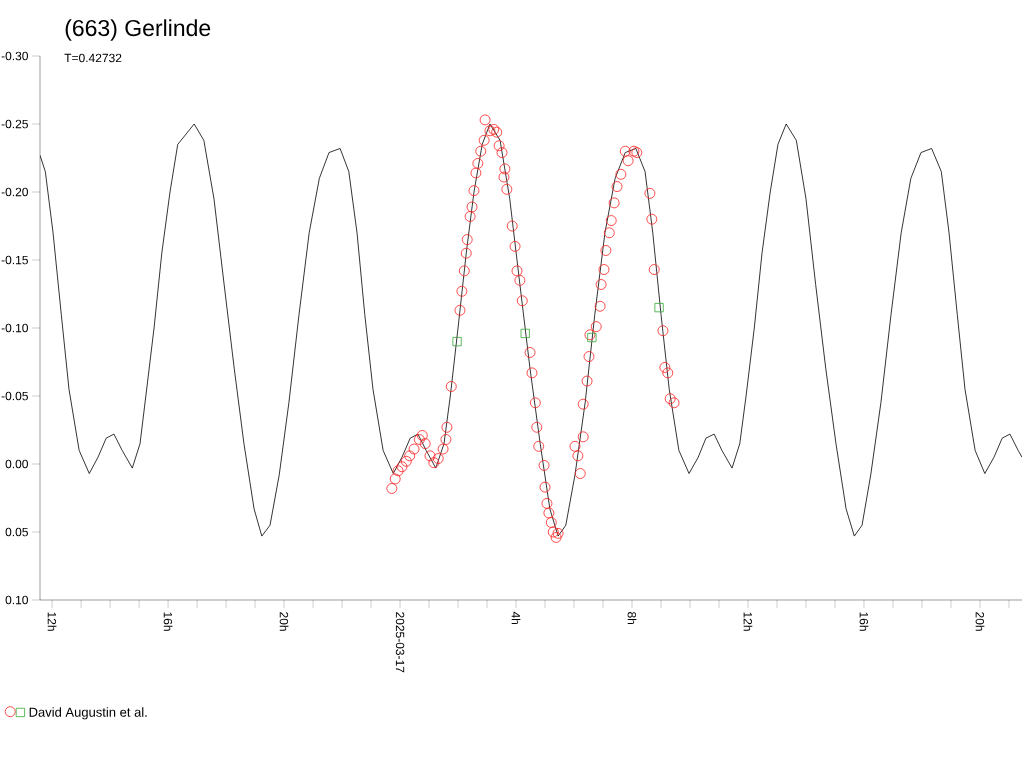 Image resolution: width=1024 pixels, height=768 pixels. What do you see at coordinates (93, 58) in the screenshot?
I see `chart-subtitle: T=0.42732` at bounding box center [93, 58].